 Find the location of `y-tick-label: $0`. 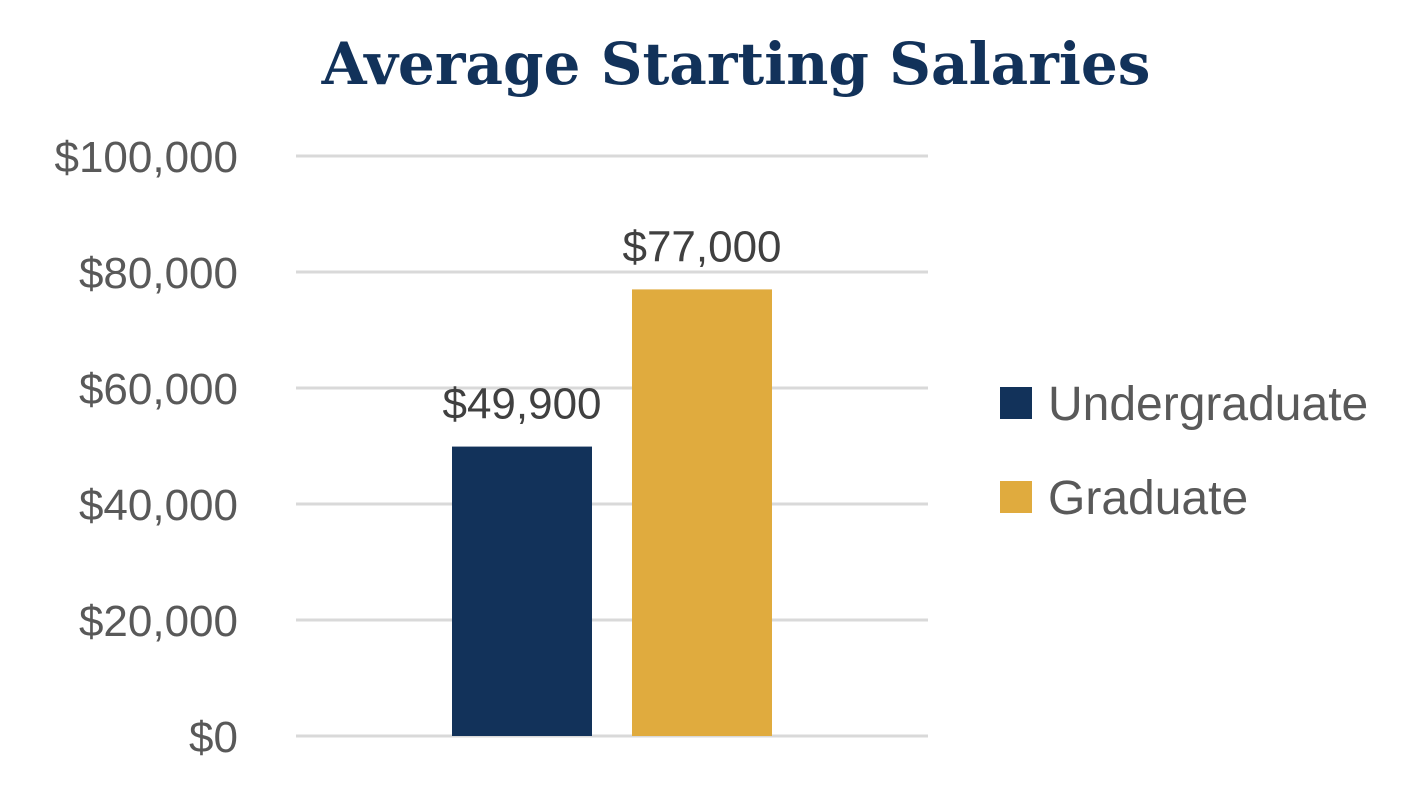

y-tick-label: $0 is located at coordinates (213, 737).